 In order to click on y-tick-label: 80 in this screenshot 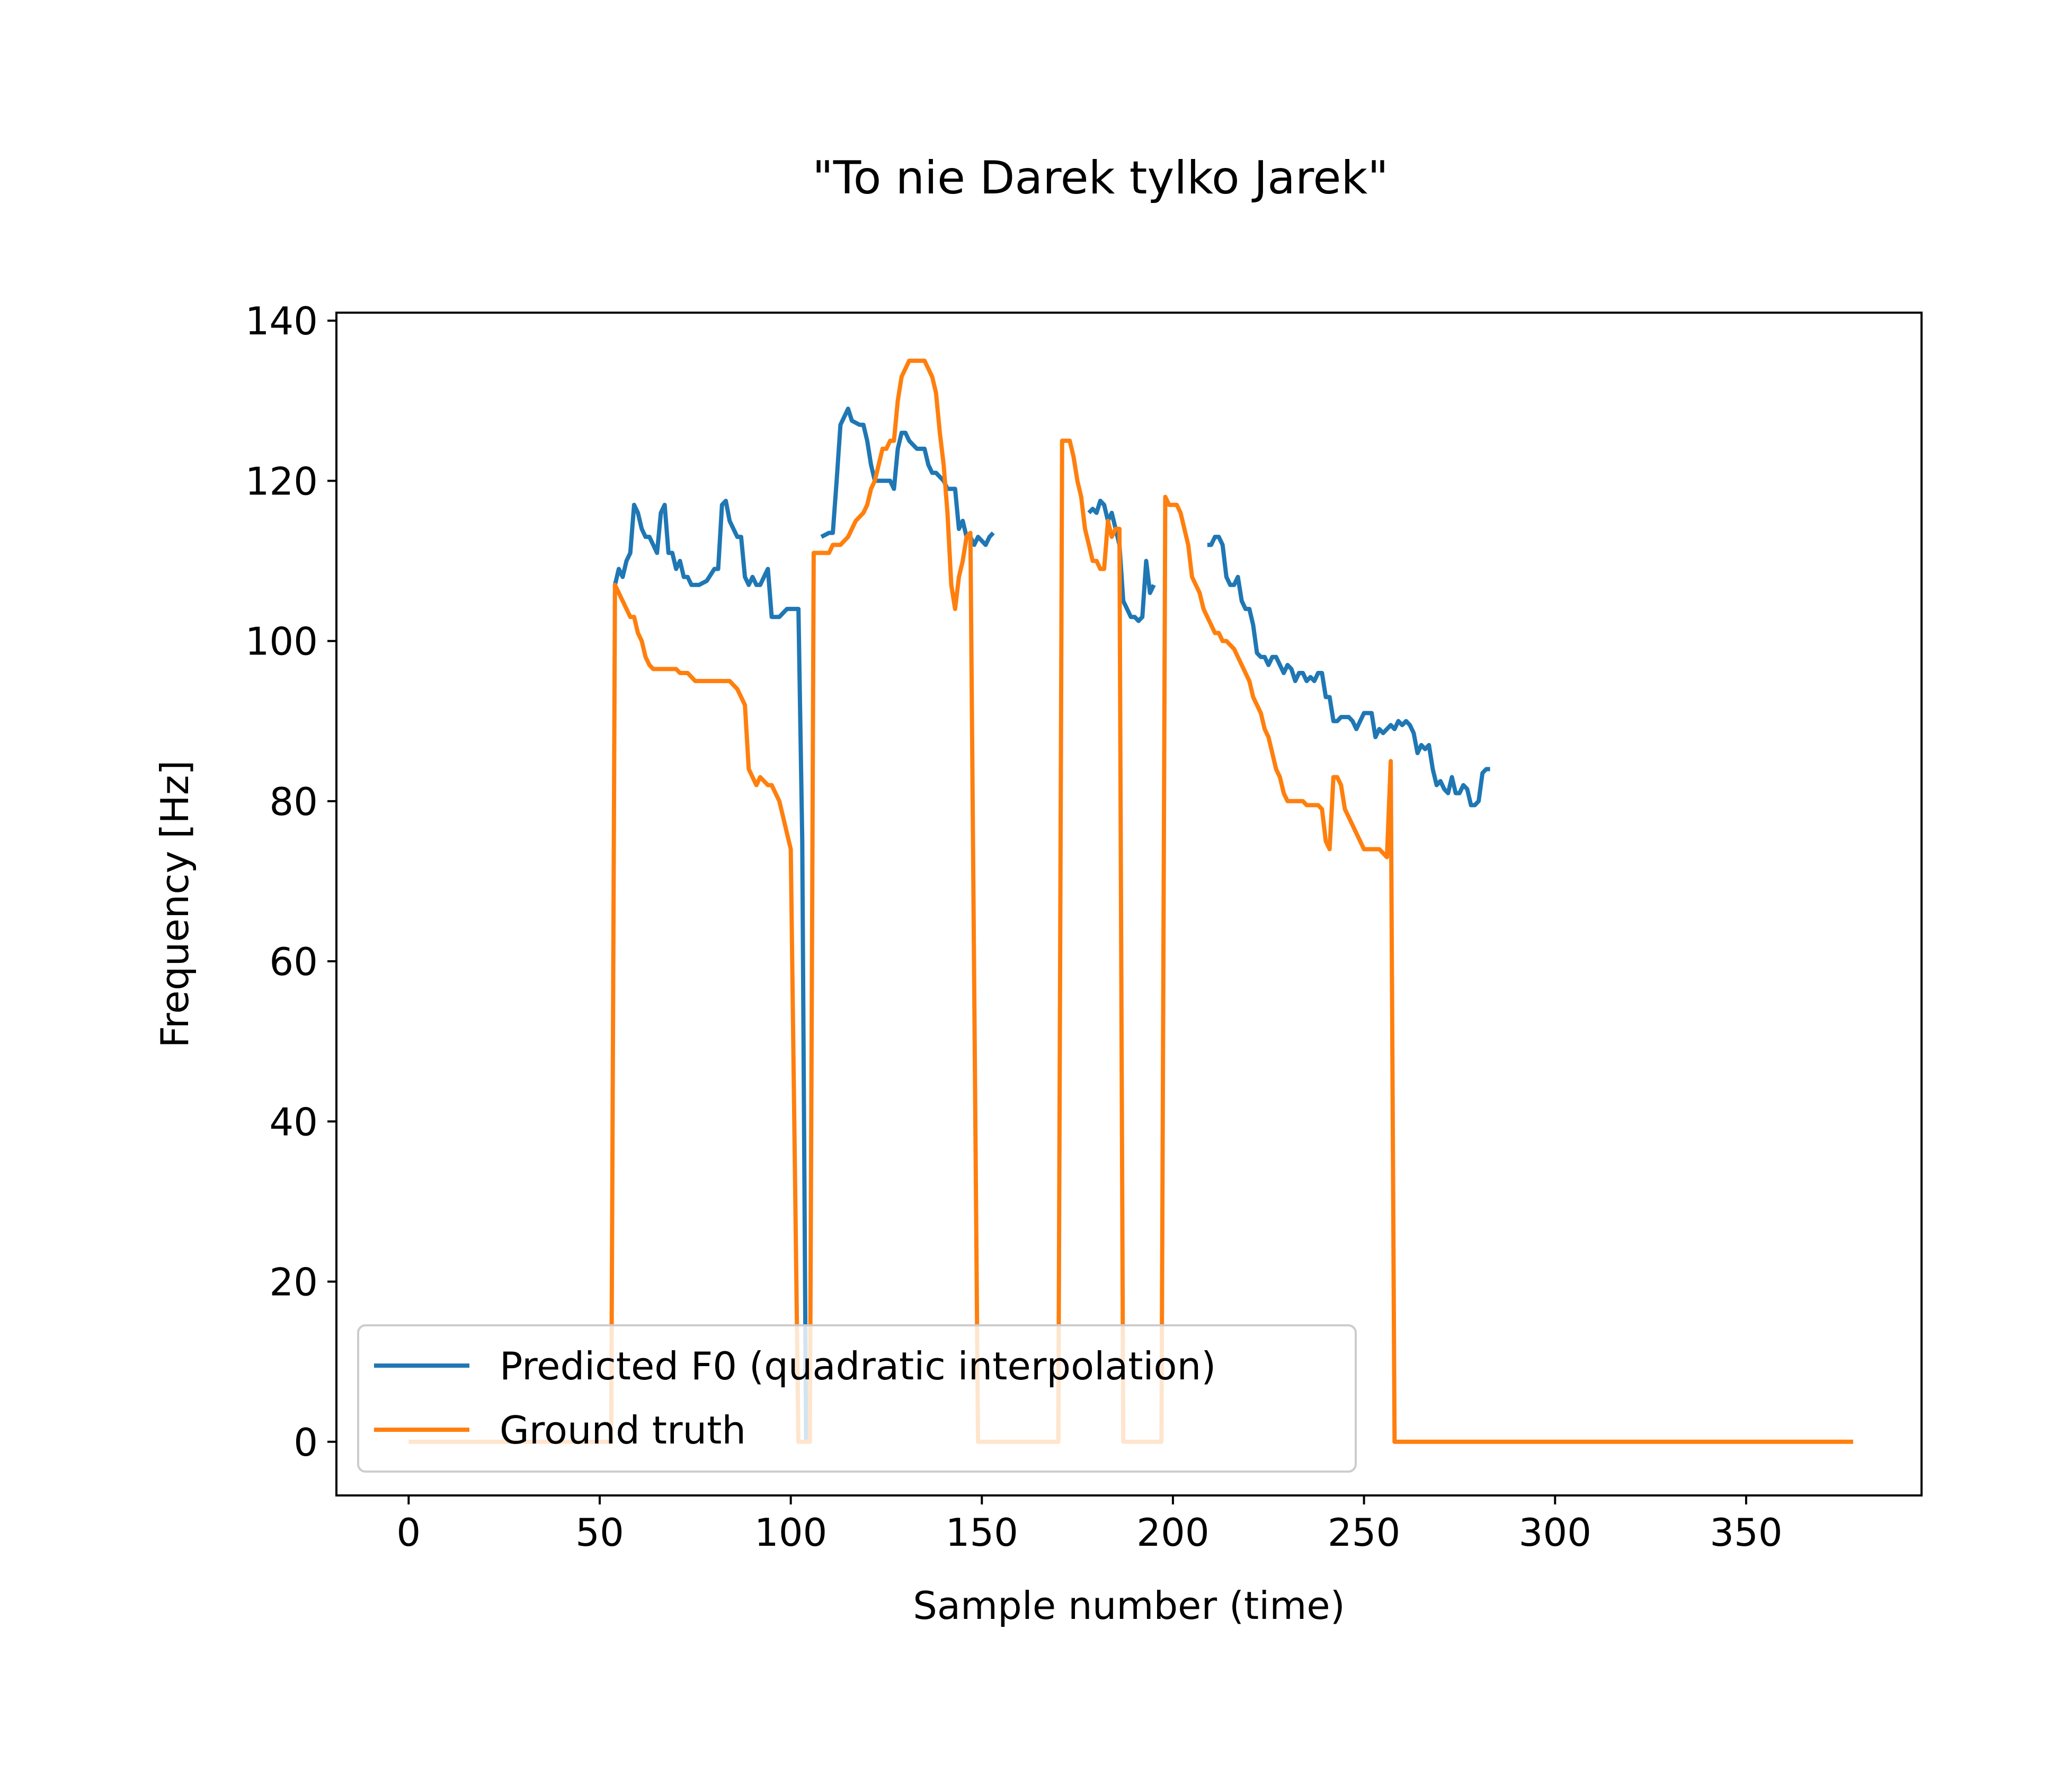, I will do `click(293, 802)`.